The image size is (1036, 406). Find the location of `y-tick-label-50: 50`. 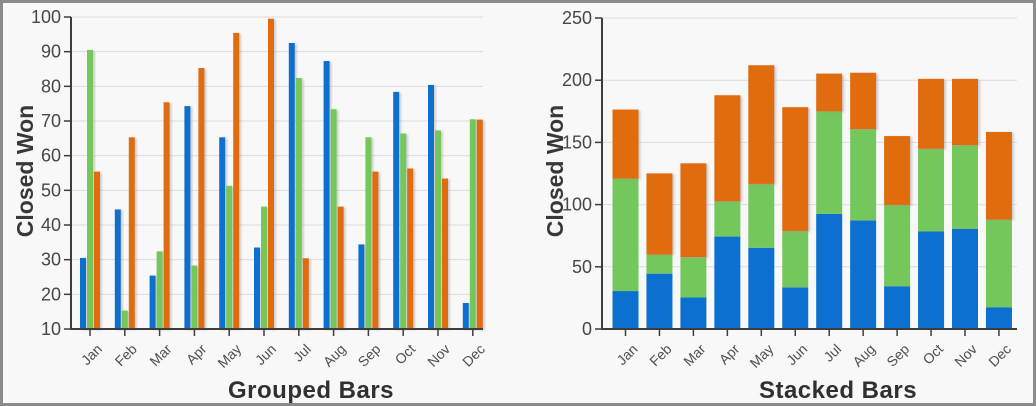

y-tick-label-50: 50 is located at coordinates (51, 190).